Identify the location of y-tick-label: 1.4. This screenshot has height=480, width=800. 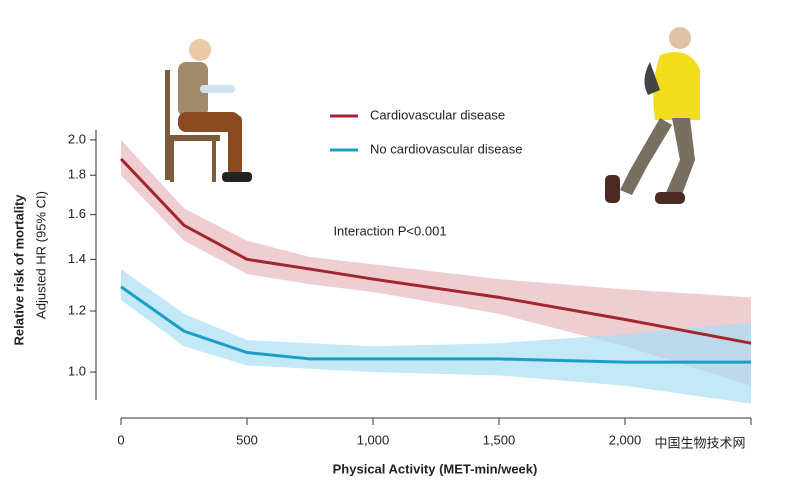
(77, 258).